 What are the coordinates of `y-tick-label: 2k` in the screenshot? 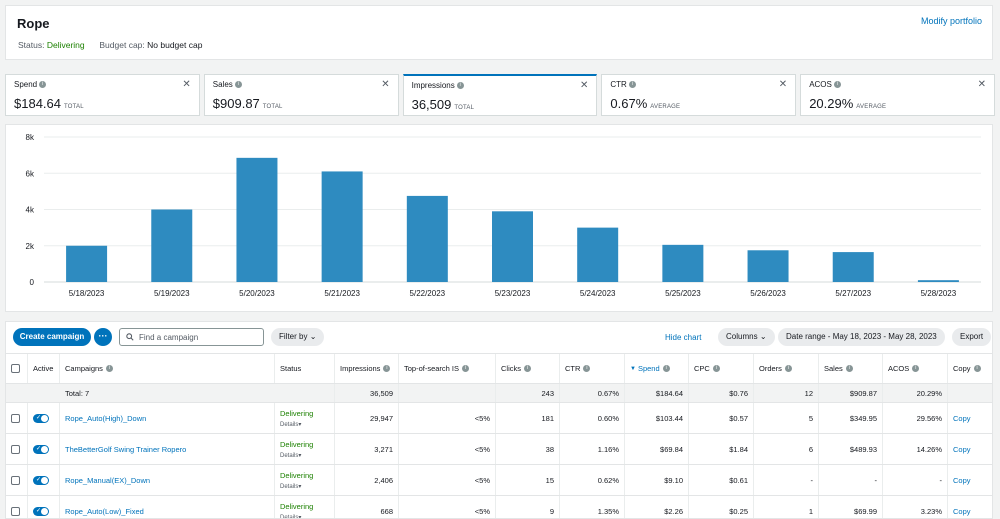 It's located at (30, 246).